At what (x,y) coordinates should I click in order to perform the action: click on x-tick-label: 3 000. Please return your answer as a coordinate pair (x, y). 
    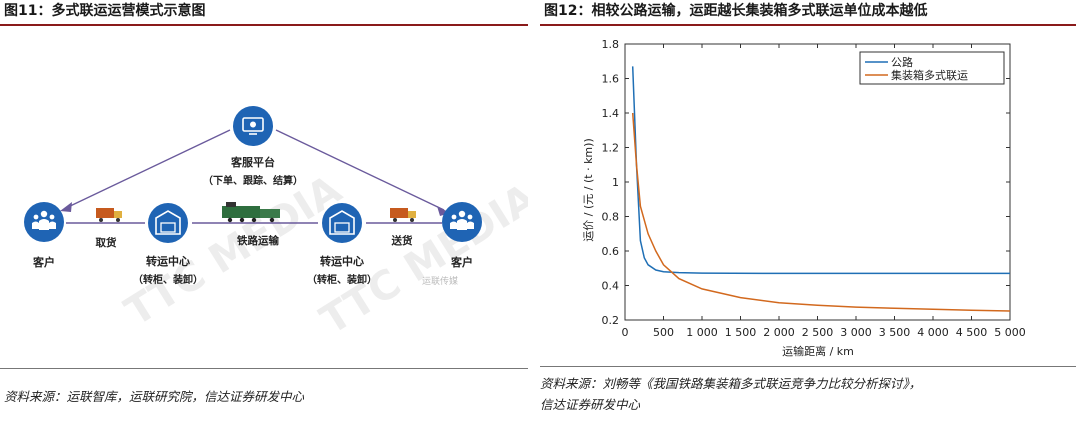
    Looking at the image, I should click on (856, 332).